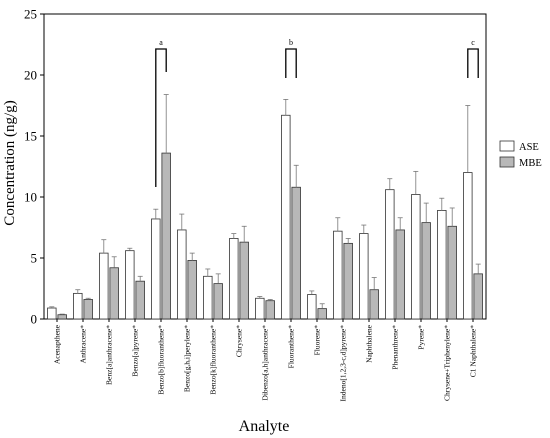 The height and width of the screenshot is (438, 550). What do you see at coordinates (239, 341) in the screenshot?
I see `x-category-label: Chrysene*` at bounding box center [239, 341].